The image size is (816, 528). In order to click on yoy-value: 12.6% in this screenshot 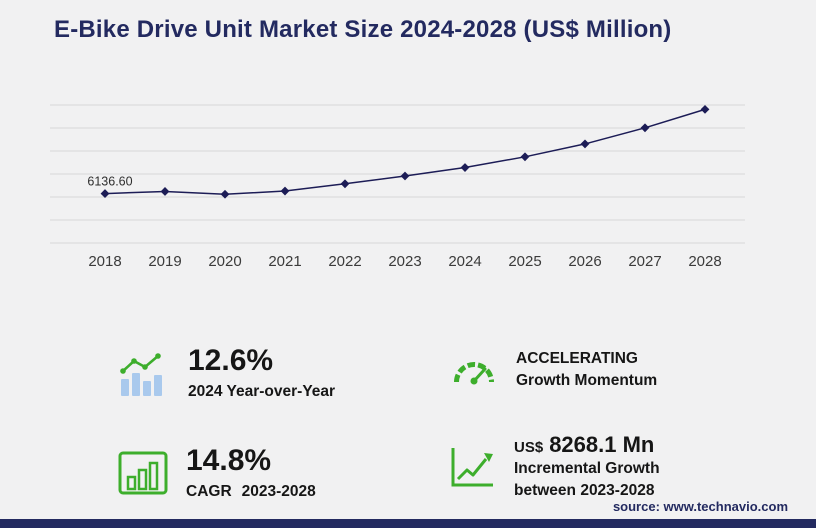, I will do `click(231, 360)`.